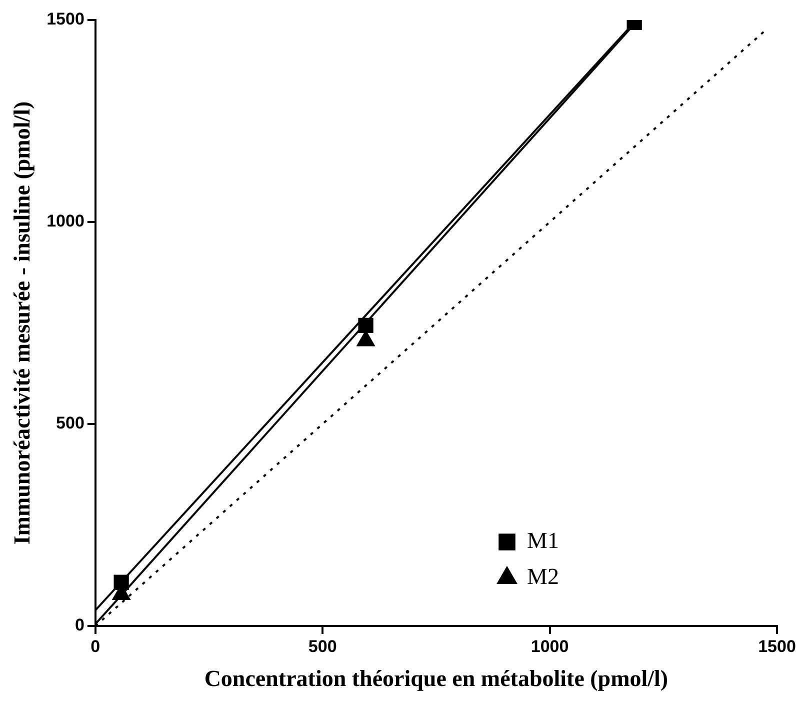 This screenshot has width=805, height=704. Describe the element at coordinates (79, 625) in the screenshot. I see `y-tick-label: 0` at that location.